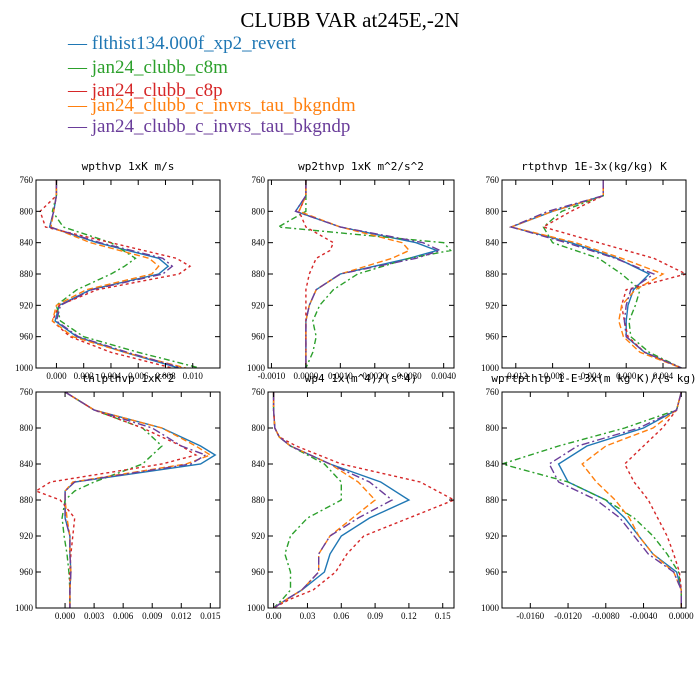  I want to click on x-tick-label: 0.010, so click(193, 376).